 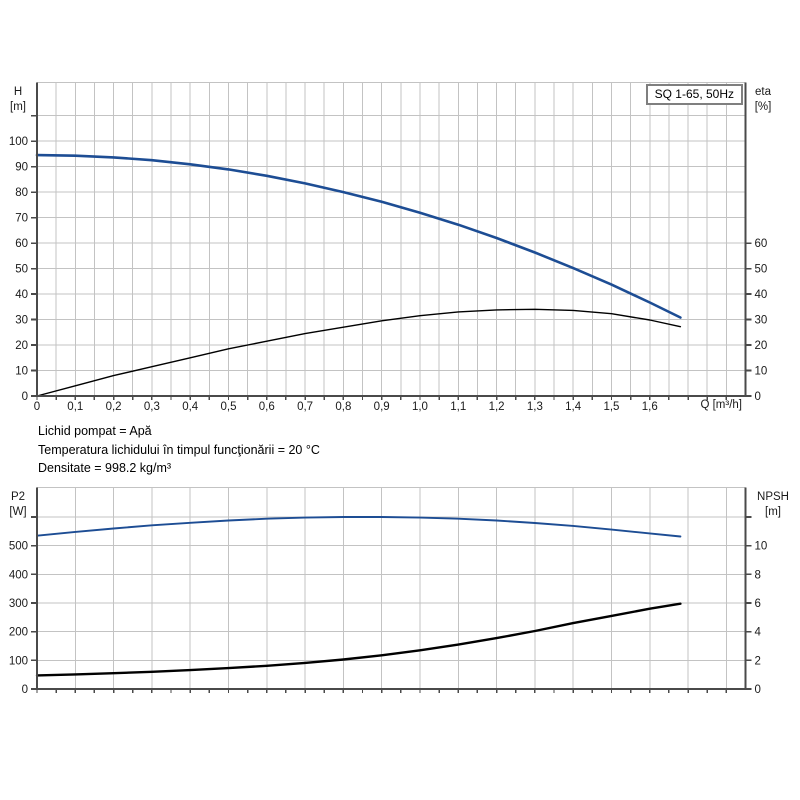 I want to click on x-tick-label: 1,4, so click(x=573, y=407).